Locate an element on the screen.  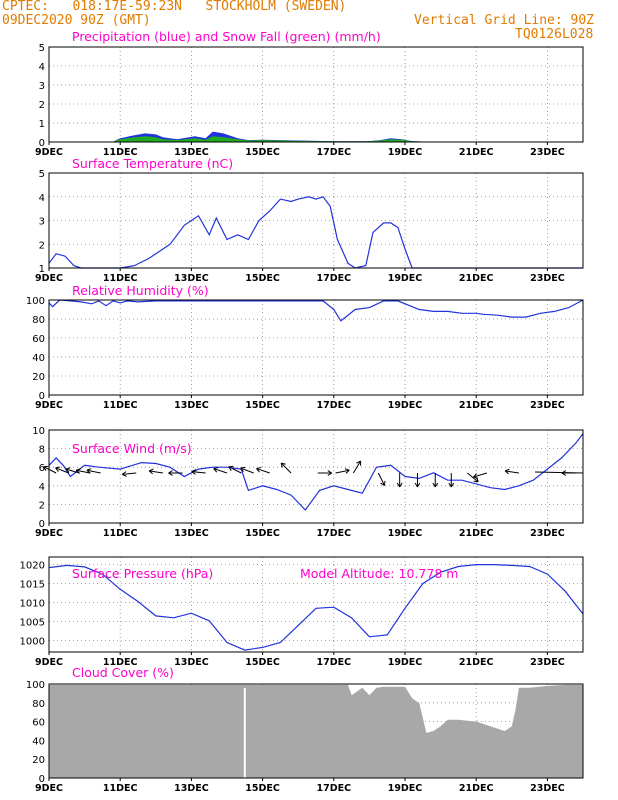
product-code: TQ0126L028 is located at coordinates (554, 34).